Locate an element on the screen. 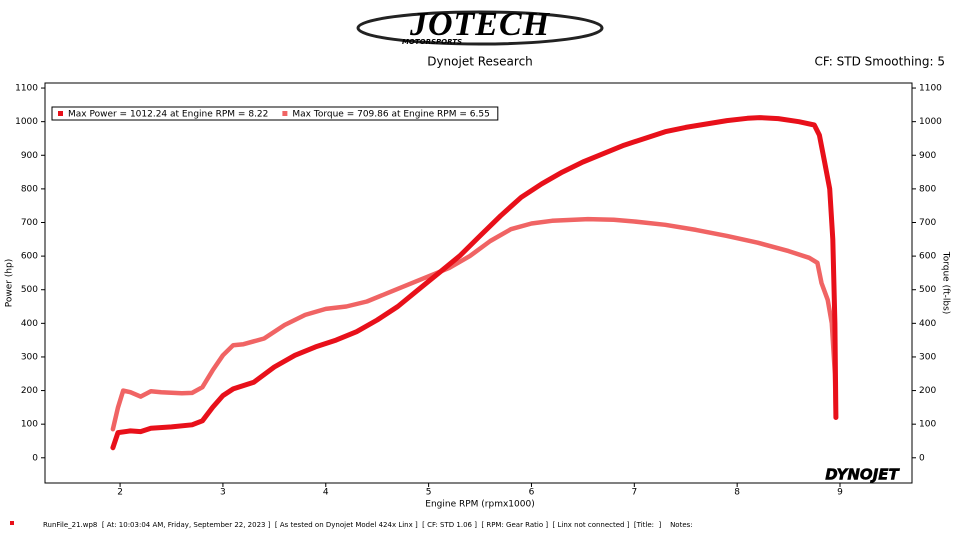 This screenshot has width=960, height=540. chart-title: Dynojet Research is located at coordinates (480, 62).